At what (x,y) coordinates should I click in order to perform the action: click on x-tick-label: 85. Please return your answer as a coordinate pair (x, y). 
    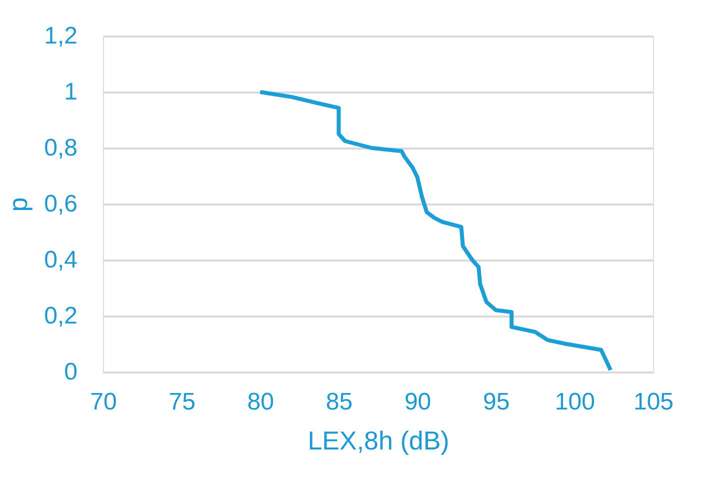
    Looking at the image, I should click on (339, 402).